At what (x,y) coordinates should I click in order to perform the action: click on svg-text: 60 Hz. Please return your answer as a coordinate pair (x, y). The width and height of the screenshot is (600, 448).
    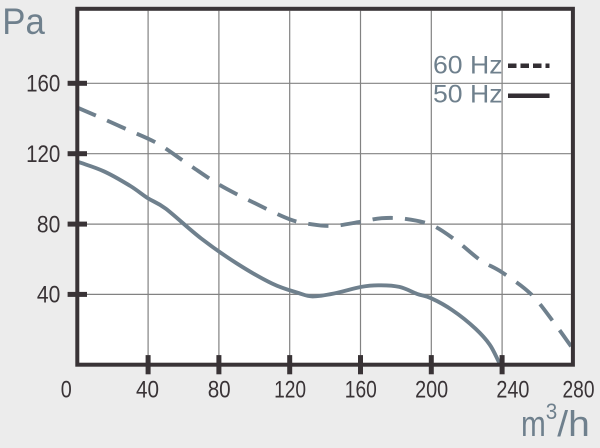
    Looking at the image, I should click on (468, 66).